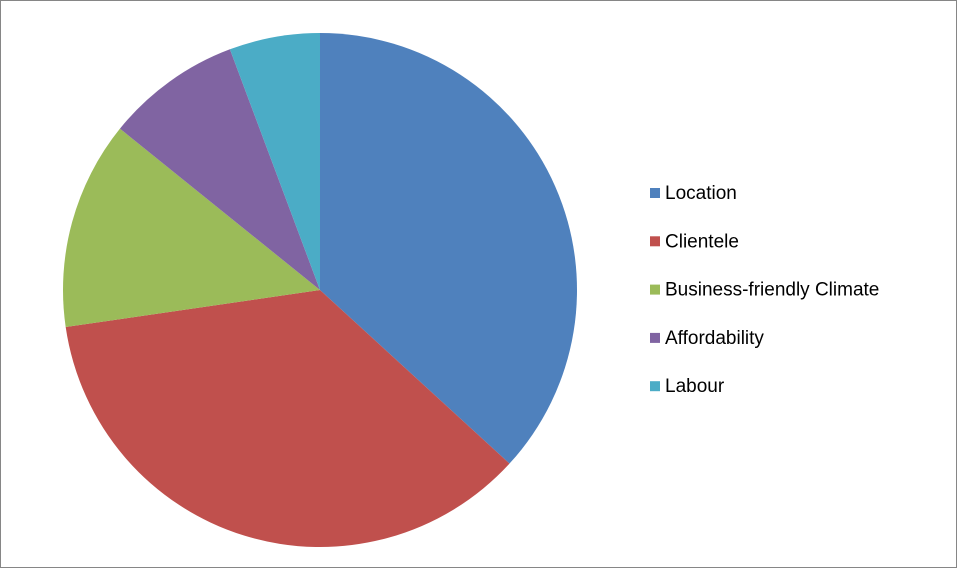 The image size is (957, 568). Describe the element at coordinates (714, 338) in the screenshot. I see `legend-label: Affordability` at that location.